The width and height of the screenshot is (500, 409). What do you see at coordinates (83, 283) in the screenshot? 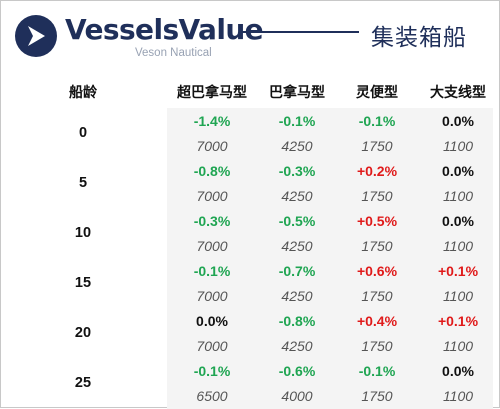
I see `age-label: 15` at bounding box center [83, 283].